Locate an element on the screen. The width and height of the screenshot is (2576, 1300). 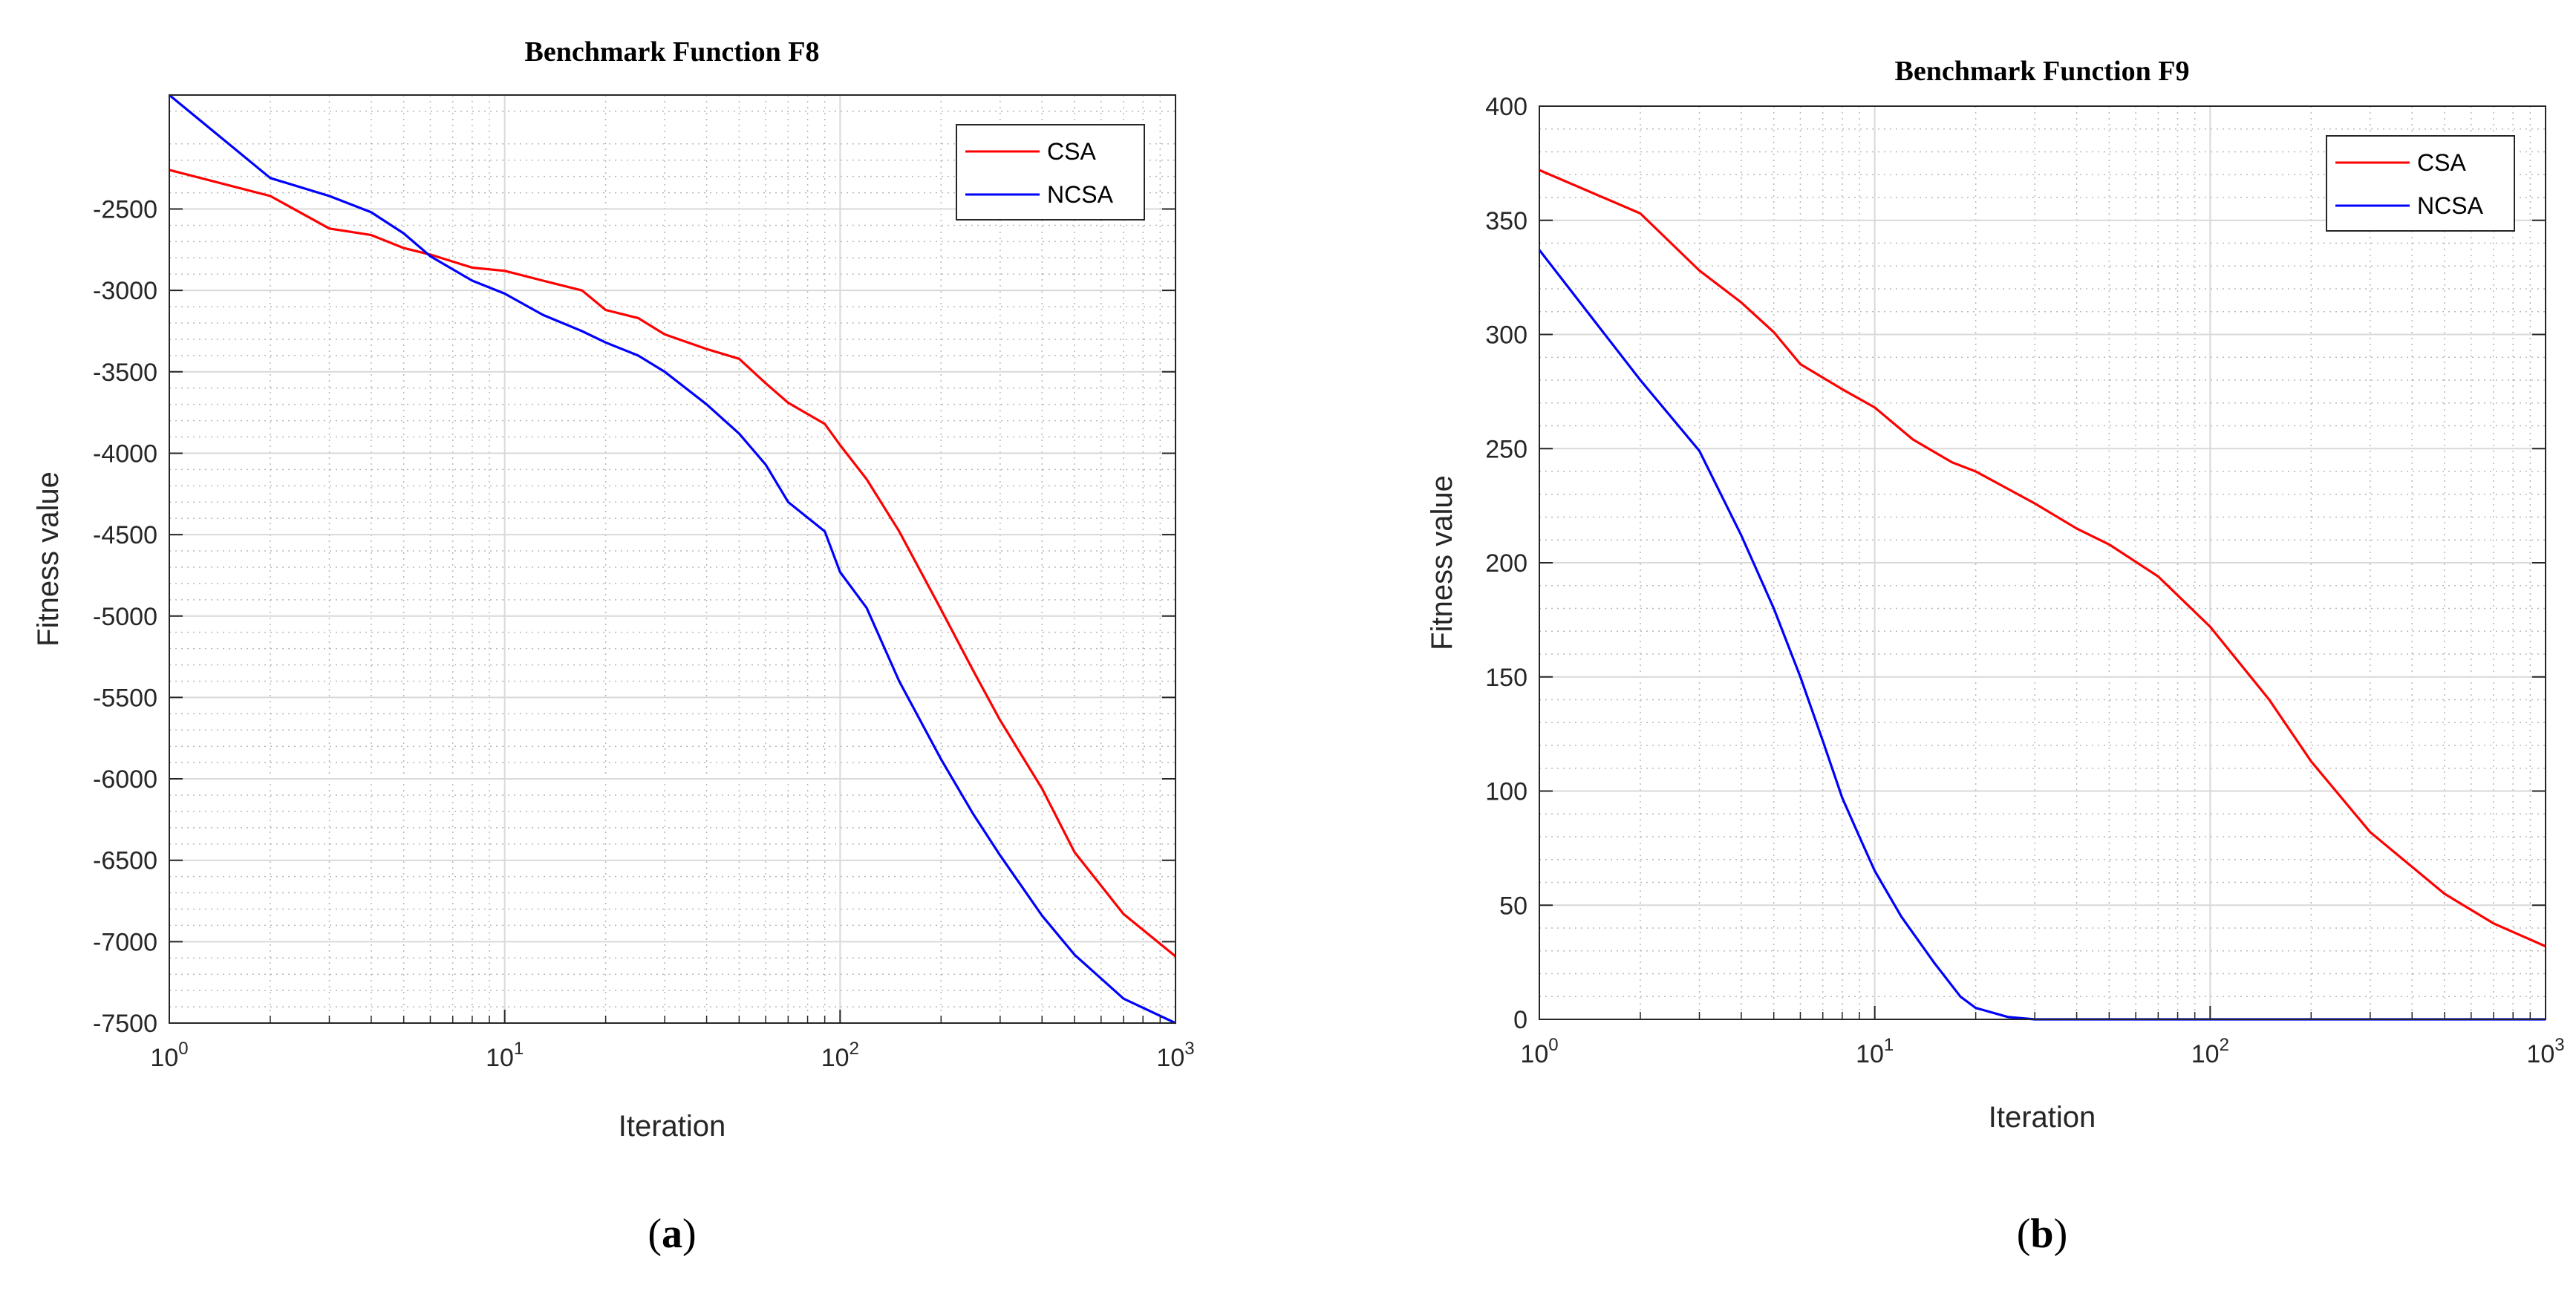
panel-a-ytick-label: -6000 is located at coordinates (125, 779).